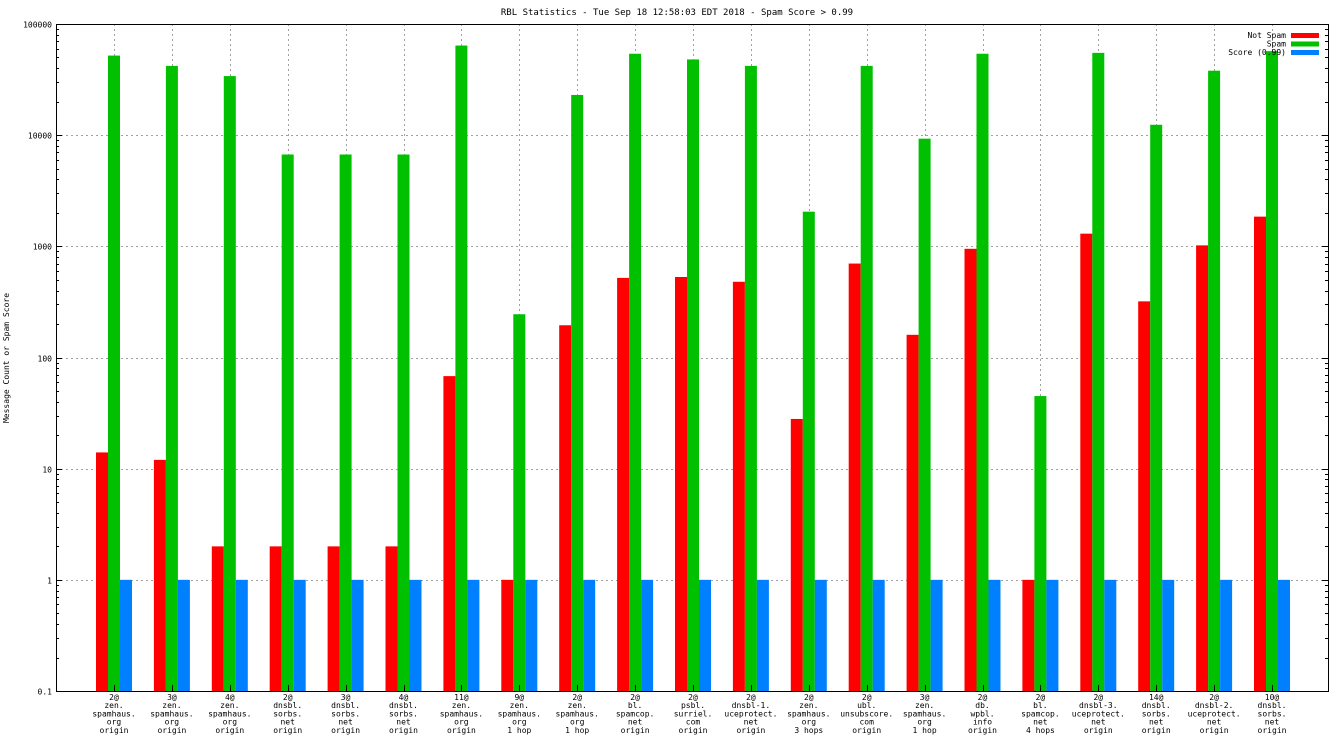  What do you see at coordinates (461, 714) in the screenshot?
I see `x-tick-label: 11@ zen. spamhaus. org origin` at bounding box center [461, 714].